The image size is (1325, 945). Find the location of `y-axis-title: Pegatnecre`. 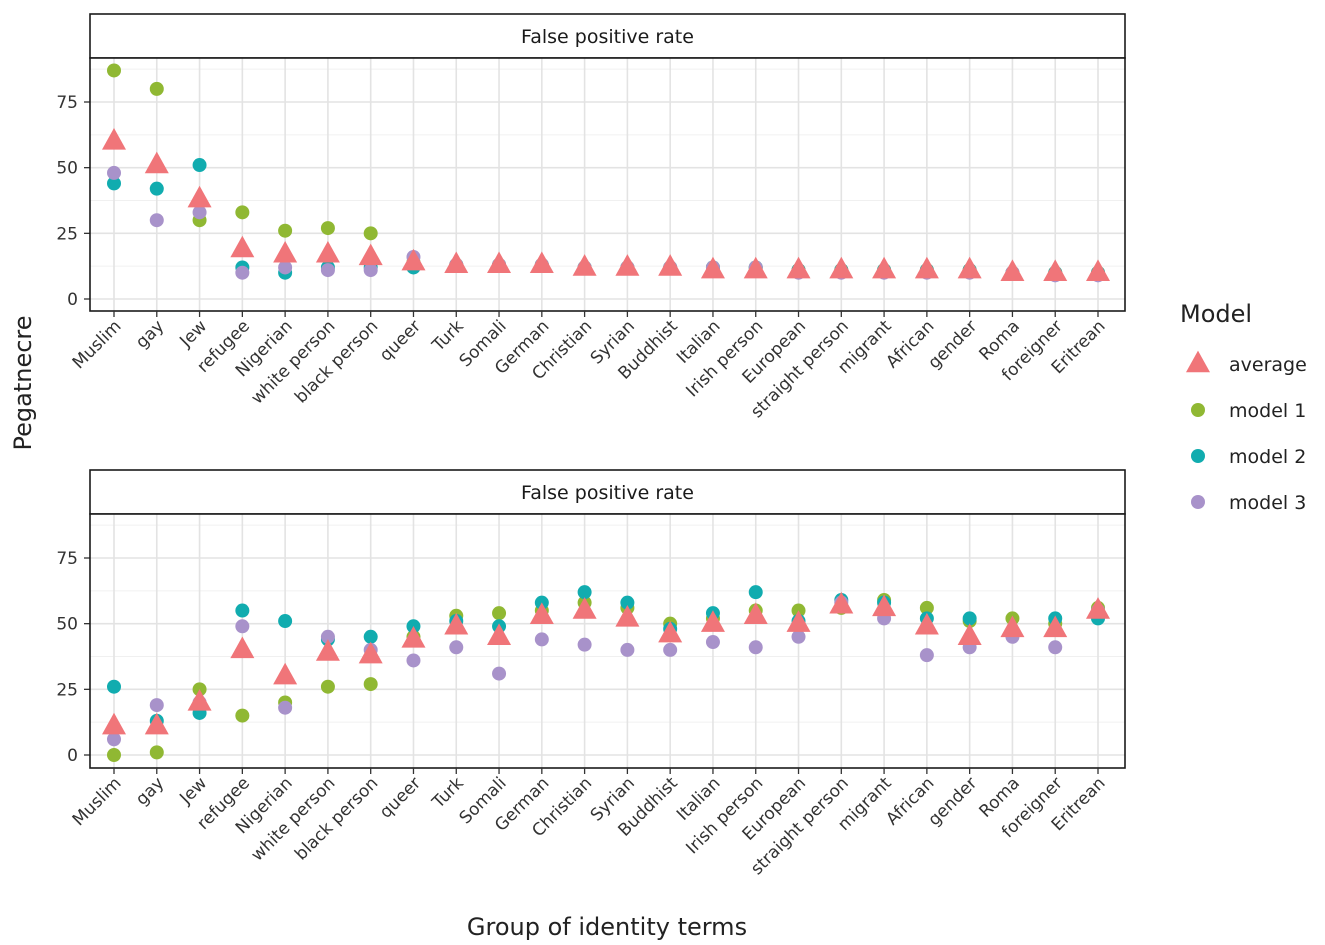

y-axis-title: Pegatnecre is located at coordinates (23, 382).